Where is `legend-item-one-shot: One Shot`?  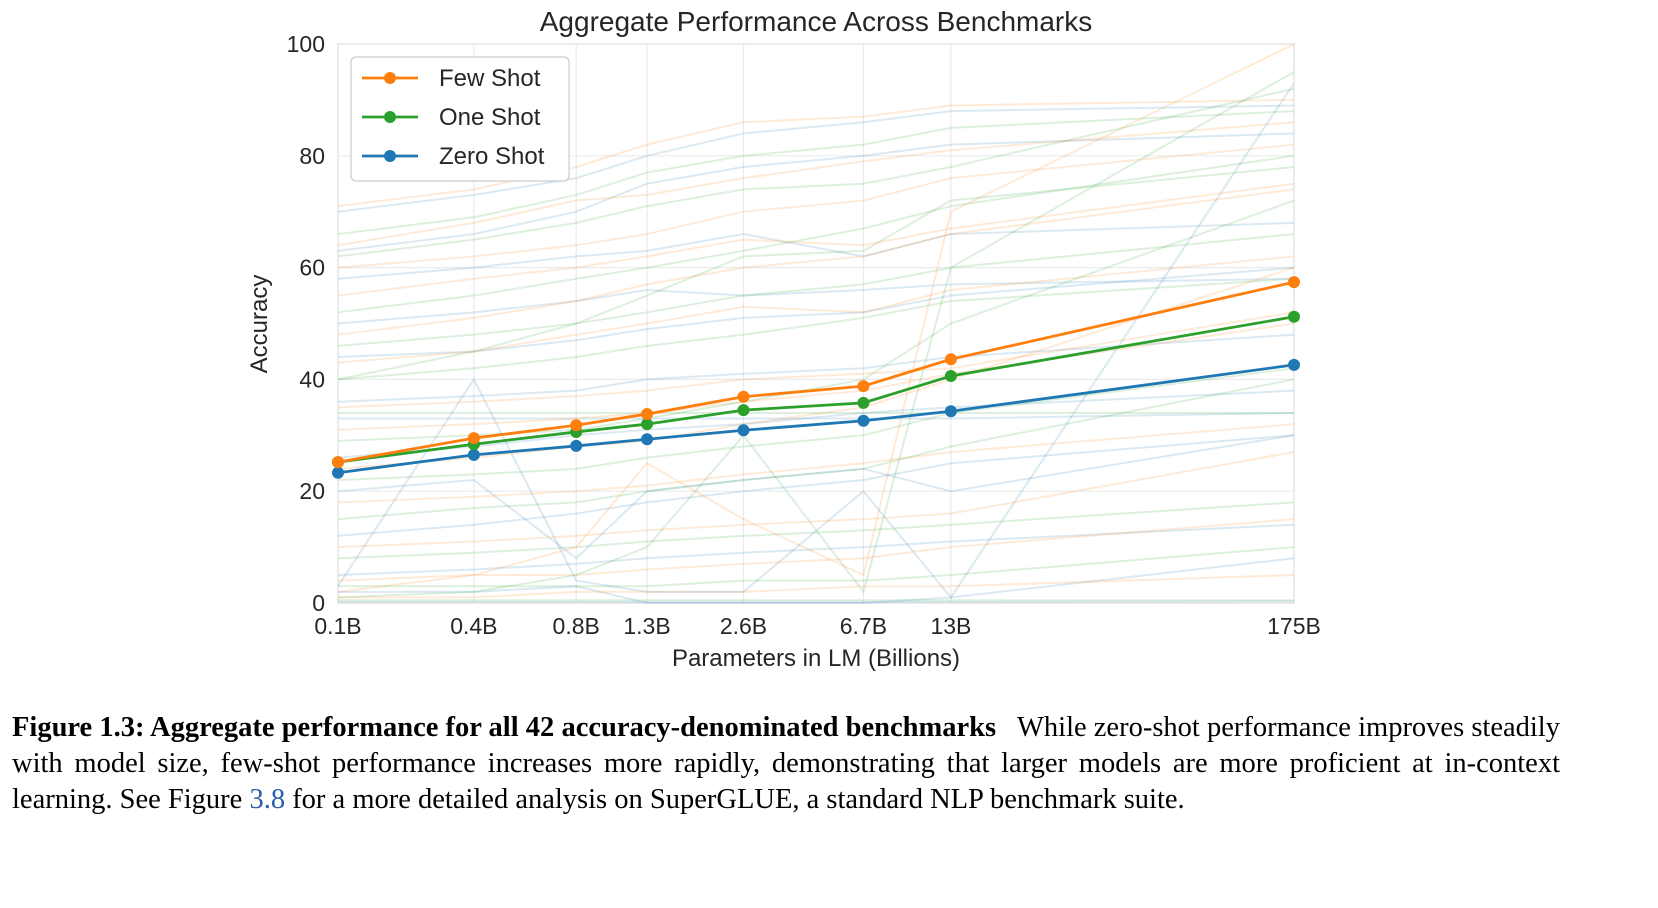 legend-item-one-shot: One Shot is located at coordinates (451, 117).